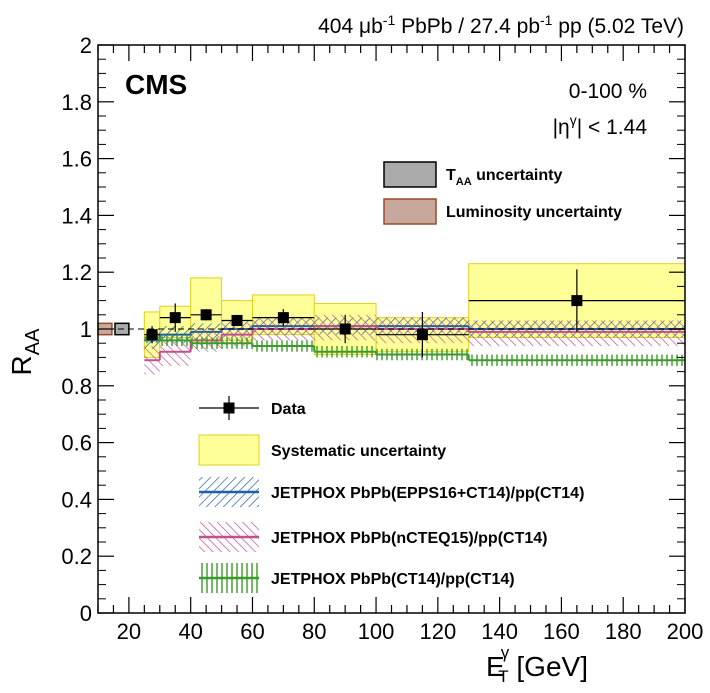  I want to click on x-tick-label: 20, so click(129, 631).